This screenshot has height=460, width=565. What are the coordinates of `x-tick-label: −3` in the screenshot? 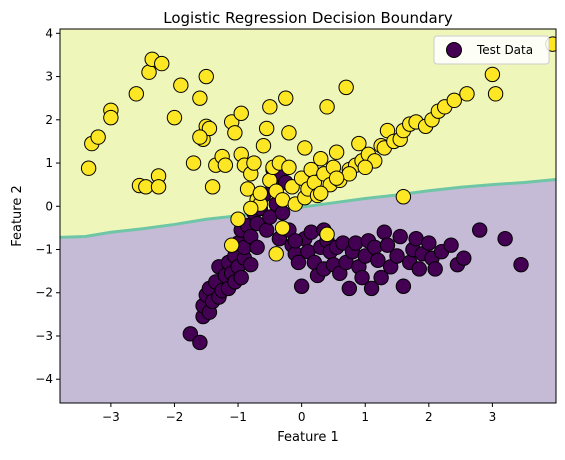 It's located at (111, 417).